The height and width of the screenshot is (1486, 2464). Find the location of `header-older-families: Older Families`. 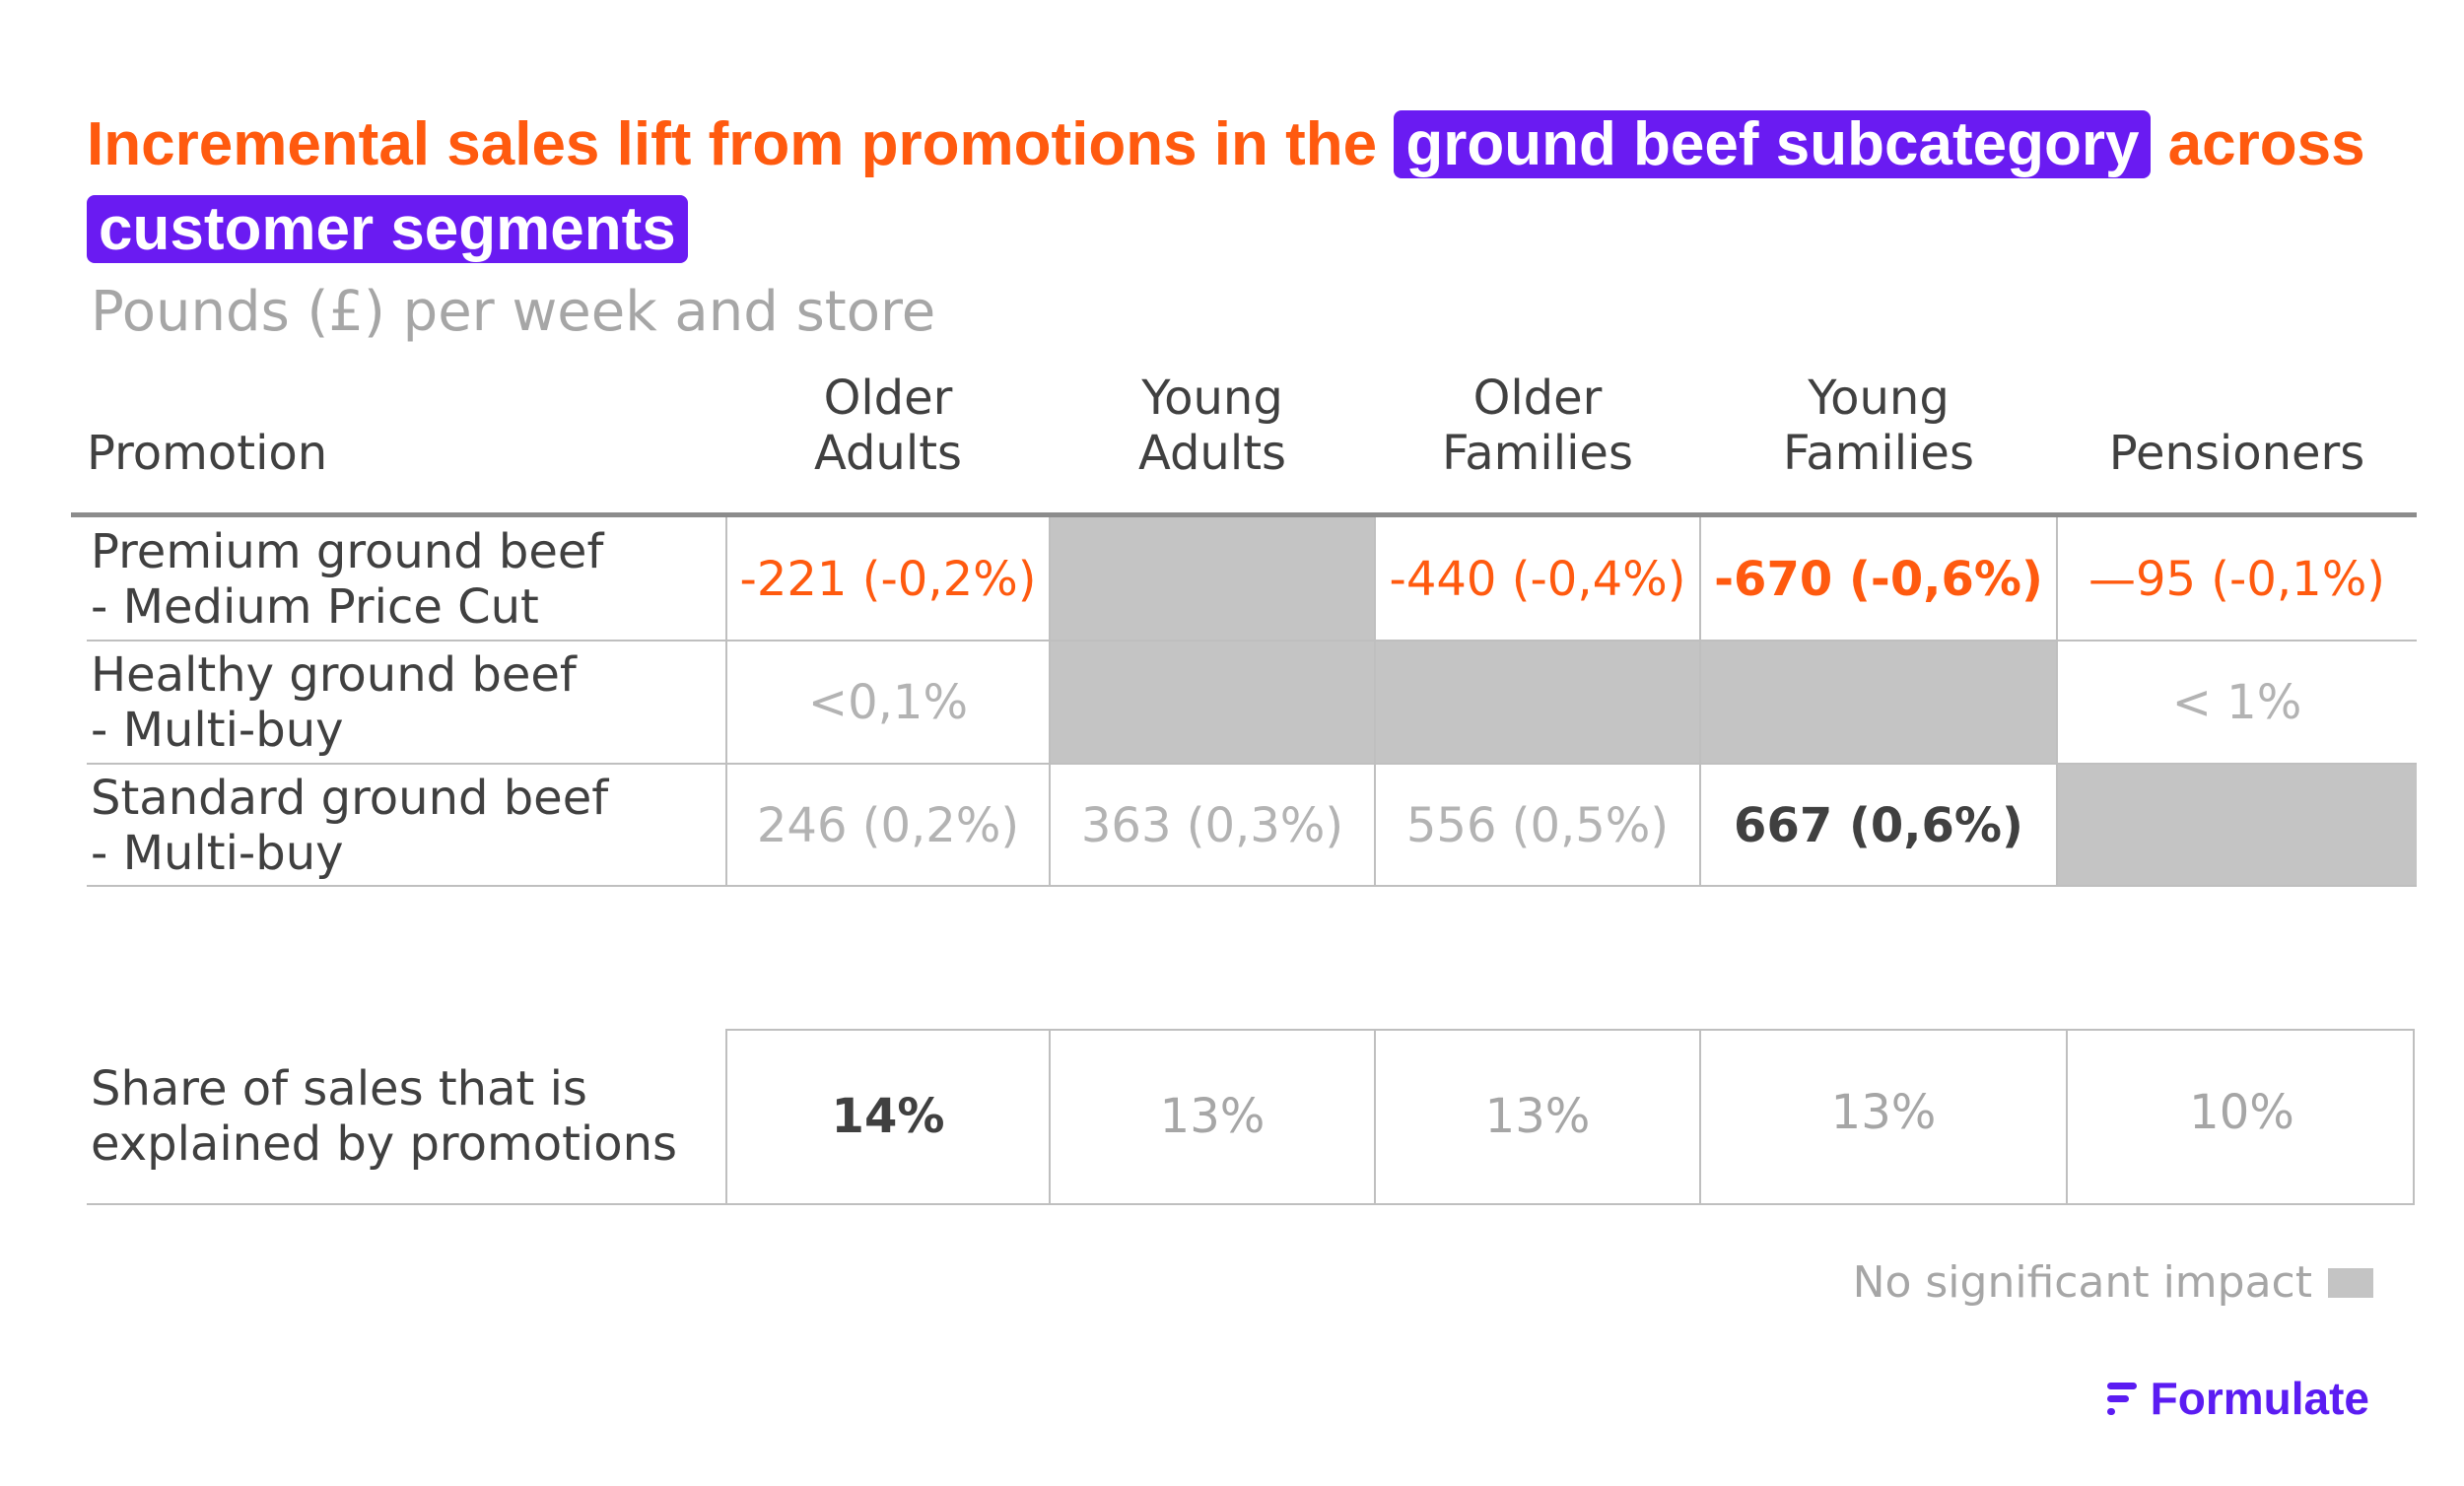

header-older-families: Older Families is located at coordinates (1537, 426).